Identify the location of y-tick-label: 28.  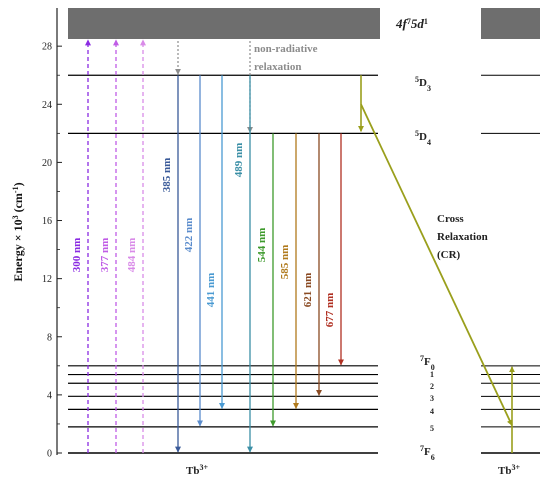
(47, 47).